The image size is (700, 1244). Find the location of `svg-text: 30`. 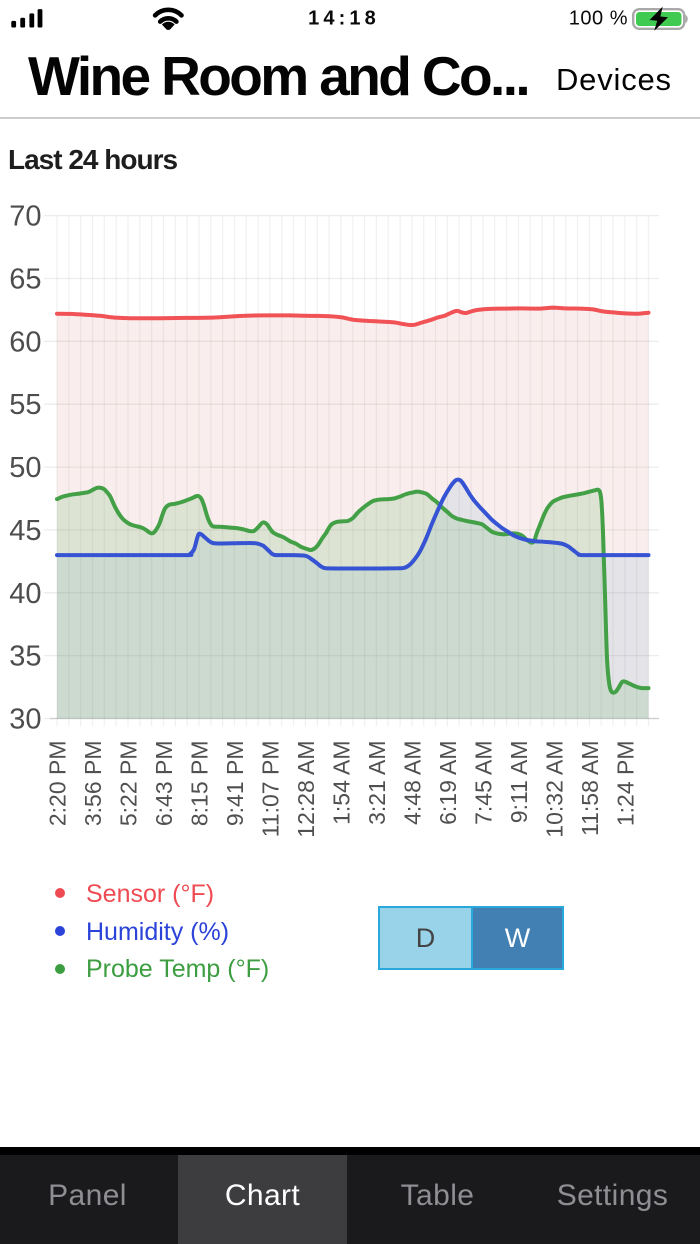

svg-text: 30 is located at coordinates (25, 720).